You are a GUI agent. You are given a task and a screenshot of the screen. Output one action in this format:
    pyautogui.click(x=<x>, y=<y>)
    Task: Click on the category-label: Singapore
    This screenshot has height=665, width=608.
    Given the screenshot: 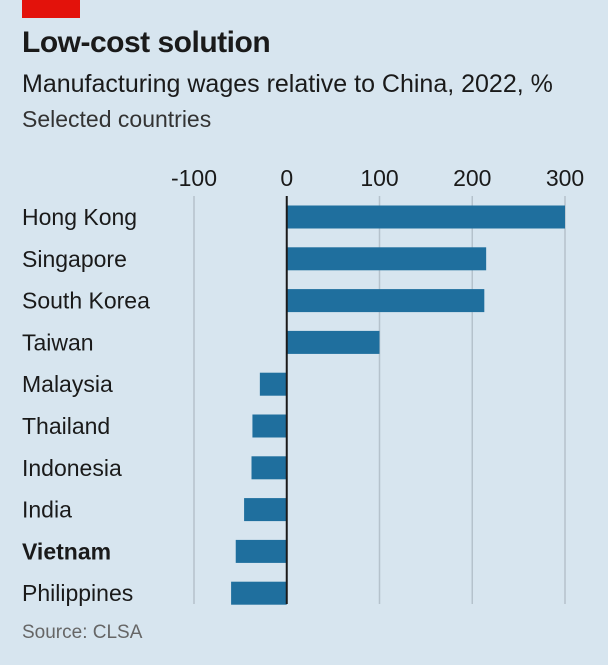 What is the action you would take?
    pyautogui.click(x=74, y=259)
    